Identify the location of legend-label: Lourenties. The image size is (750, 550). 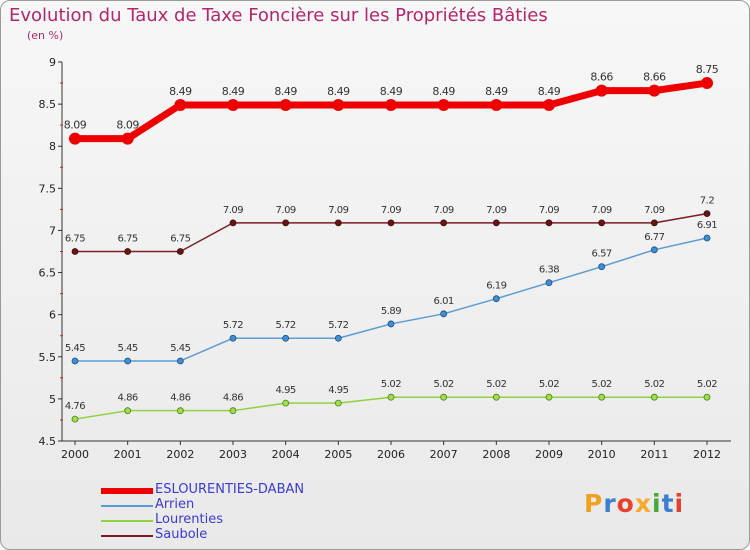
(189, 519).